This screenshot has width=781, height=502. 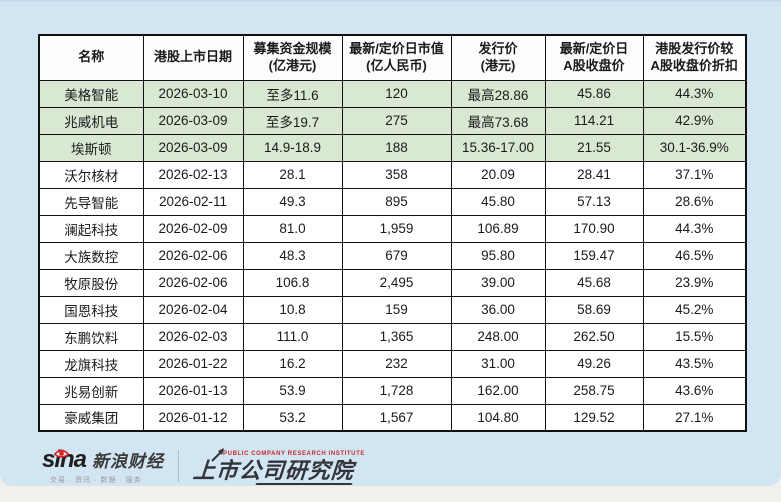 What do you see at coordinates (91, 363) in the screenshot?
I see `table-cell: 龙旗科技` at bounding box center [91, 363].